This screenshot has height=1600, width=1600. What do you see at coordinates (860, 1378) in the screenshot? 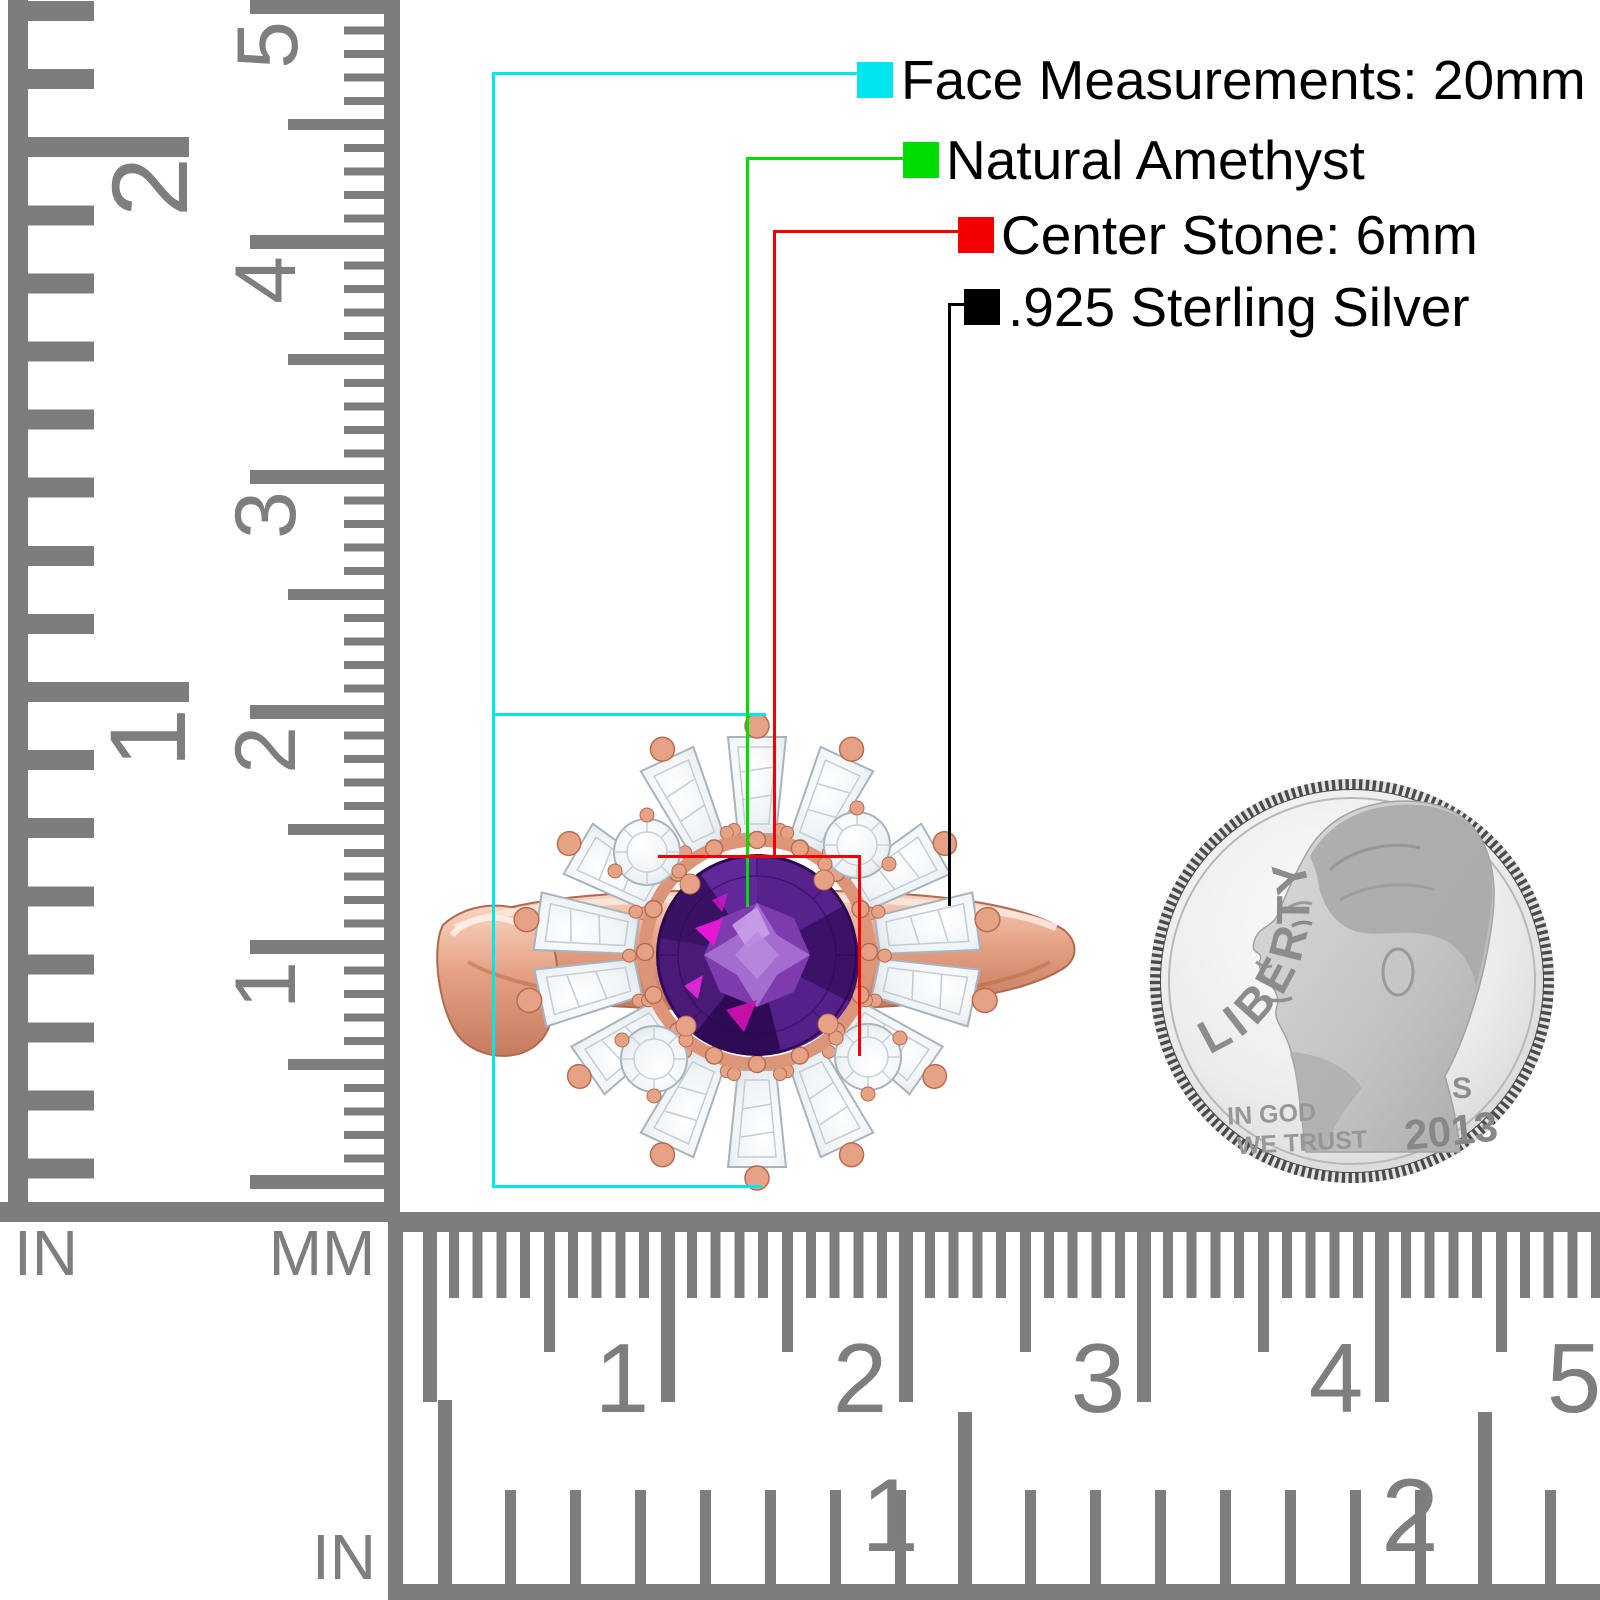
I see `bottom-mm-number-2: 2` at bounding box center [860, 1378].